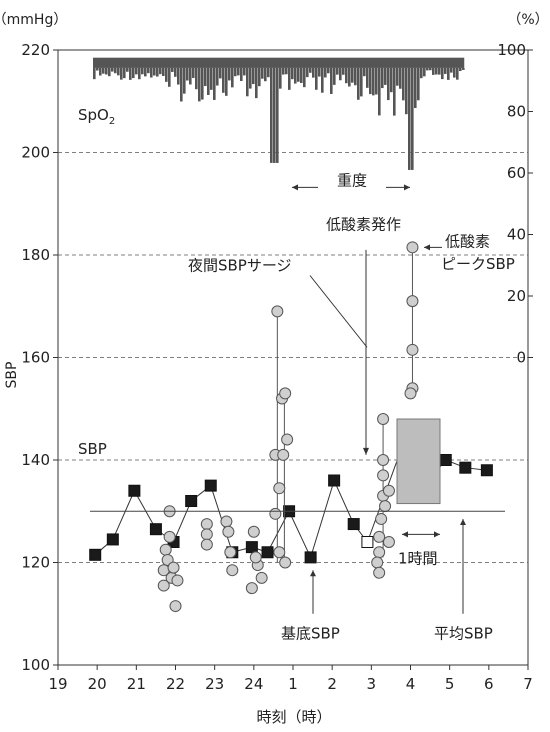 The image size is (550, 732). Describe the element at coordinates (136, 684) in the screenshot. I see `x-tick-label-21: 21` at that location.